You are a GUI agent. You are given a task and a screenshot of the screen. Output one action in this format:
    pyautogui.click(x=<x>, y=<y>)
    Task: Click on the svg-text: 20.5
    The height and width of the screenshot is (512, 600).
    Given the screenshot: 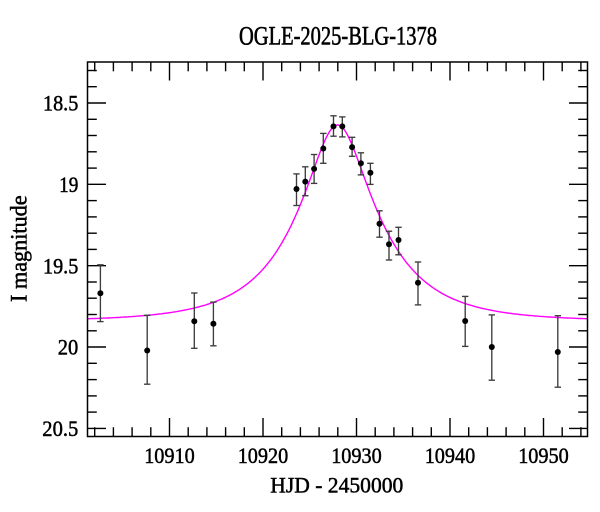 What is the action you would take?
    pyautogui.click(x=60, y=428)
    